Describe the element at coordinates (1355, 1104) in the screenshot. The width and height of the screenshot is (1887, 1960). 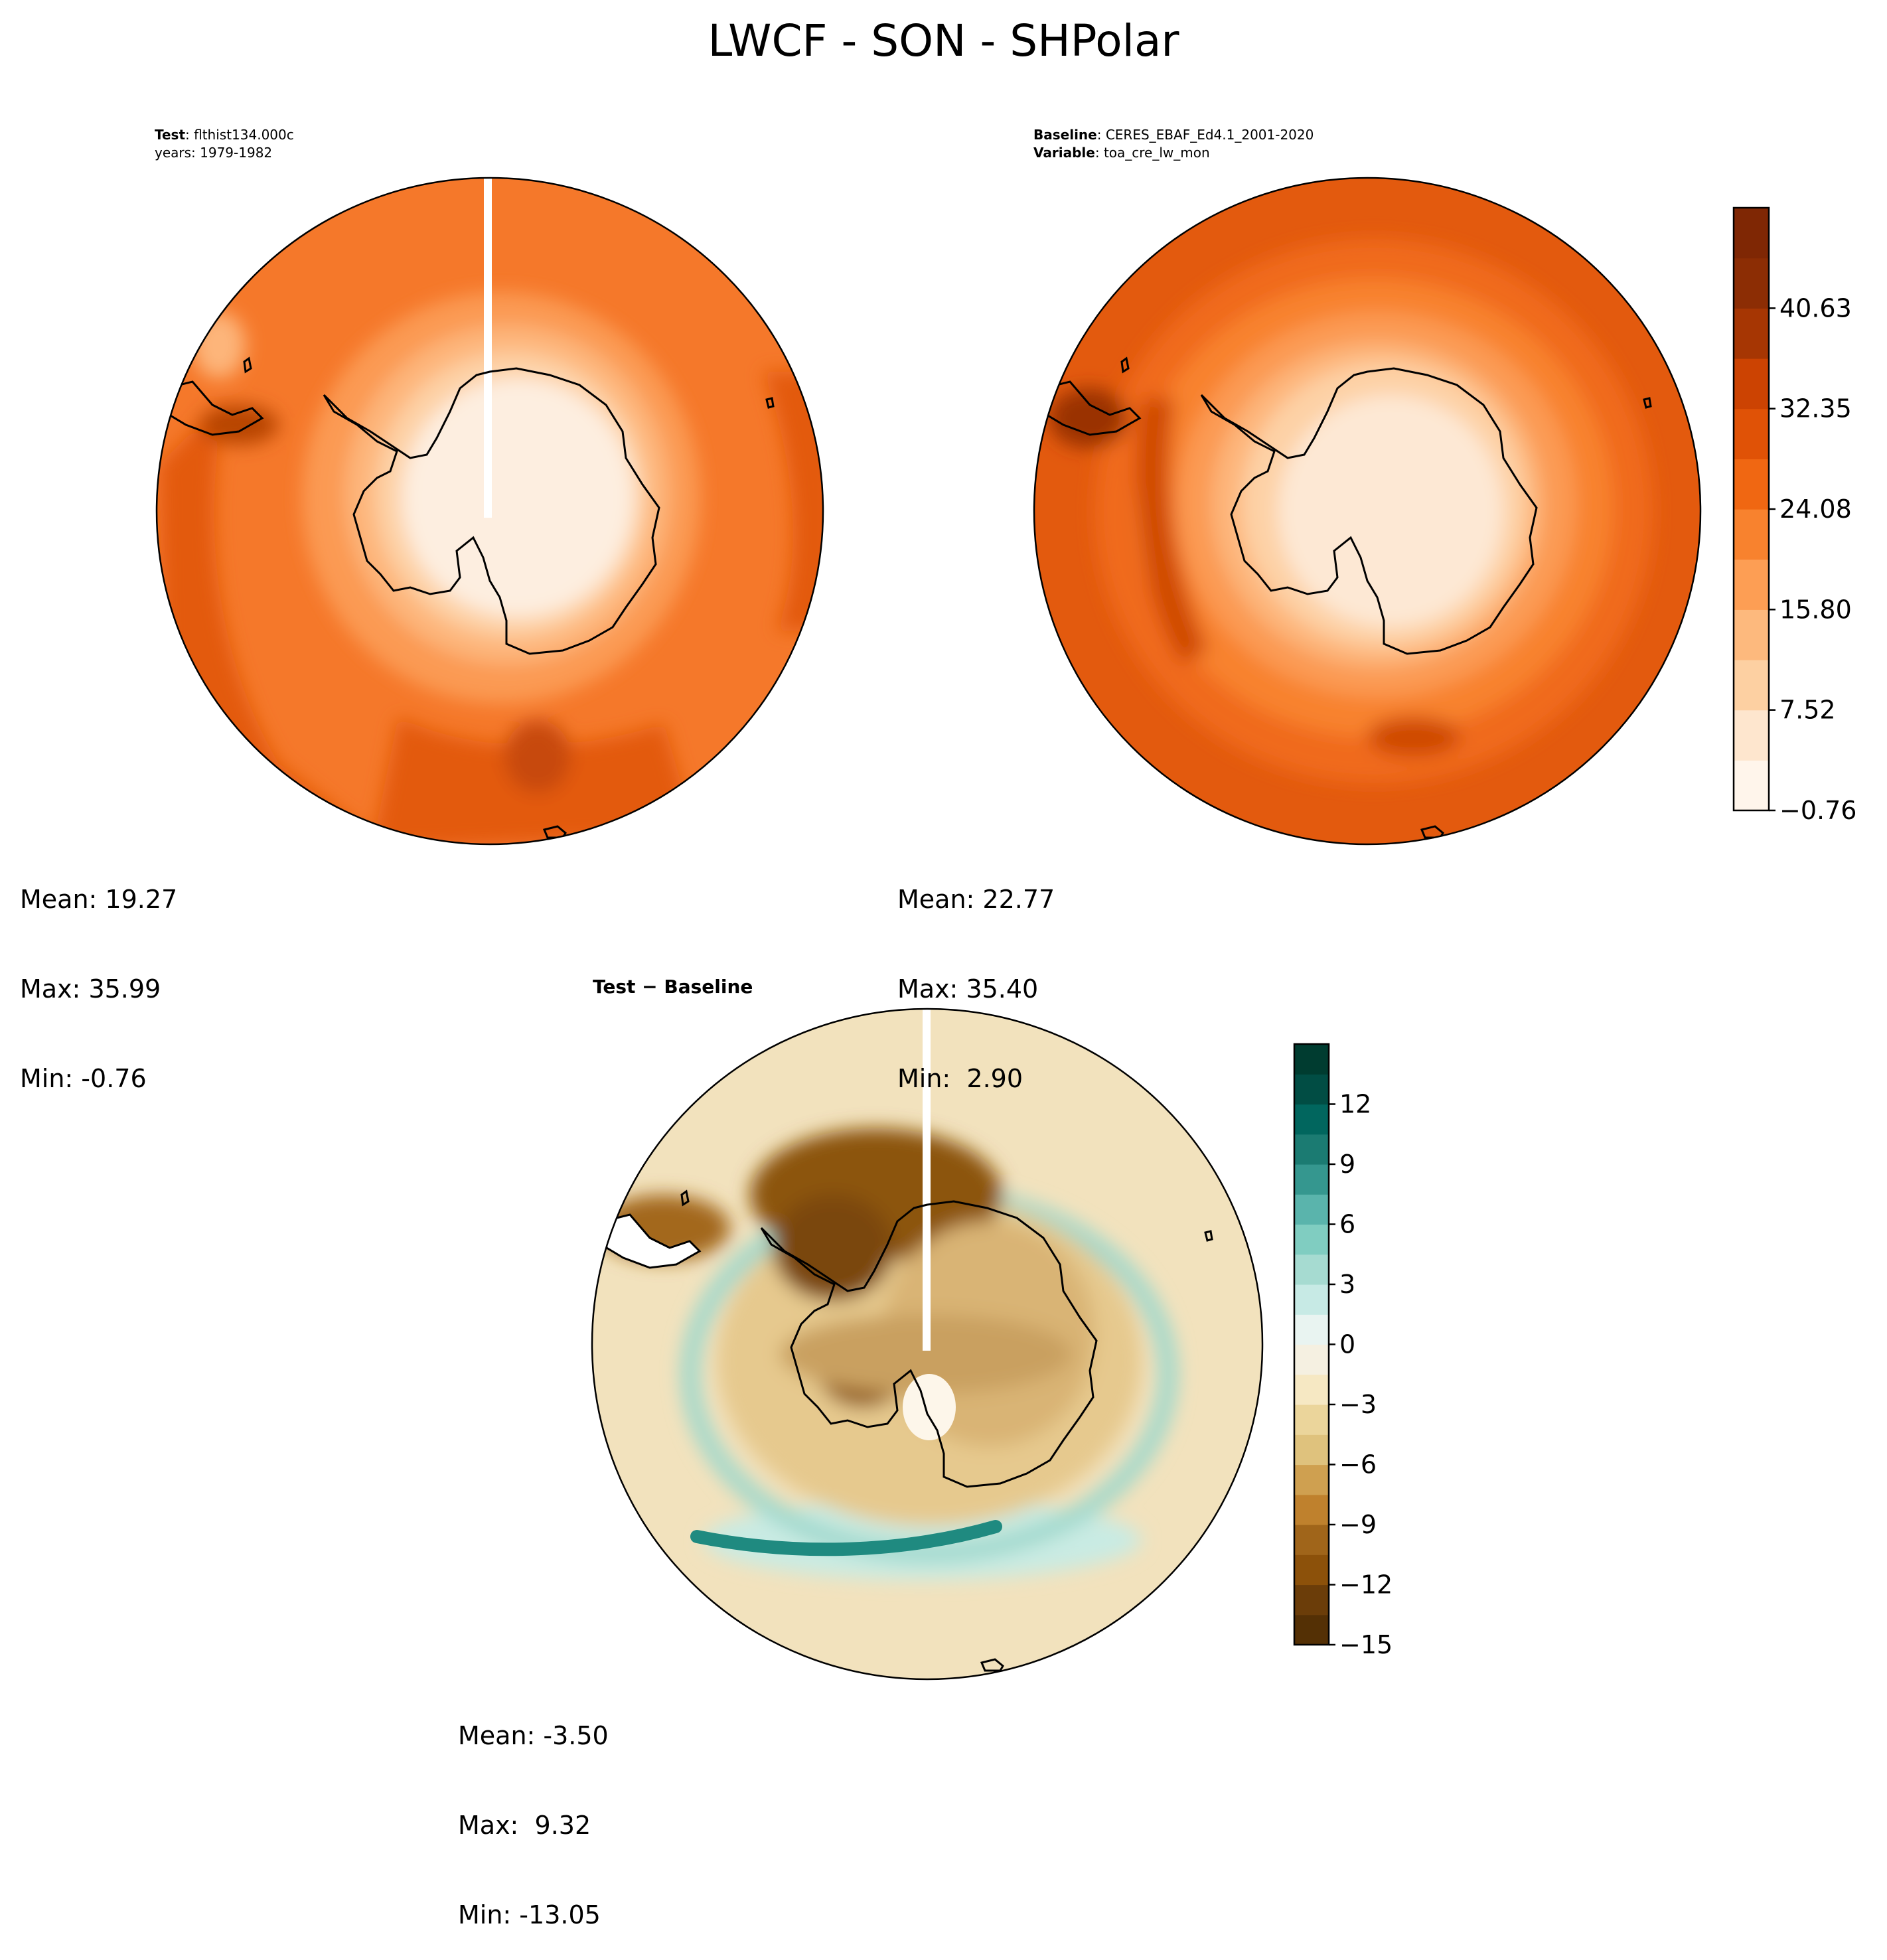
I see `diff-colorbar-tick-label: 12` at that location.